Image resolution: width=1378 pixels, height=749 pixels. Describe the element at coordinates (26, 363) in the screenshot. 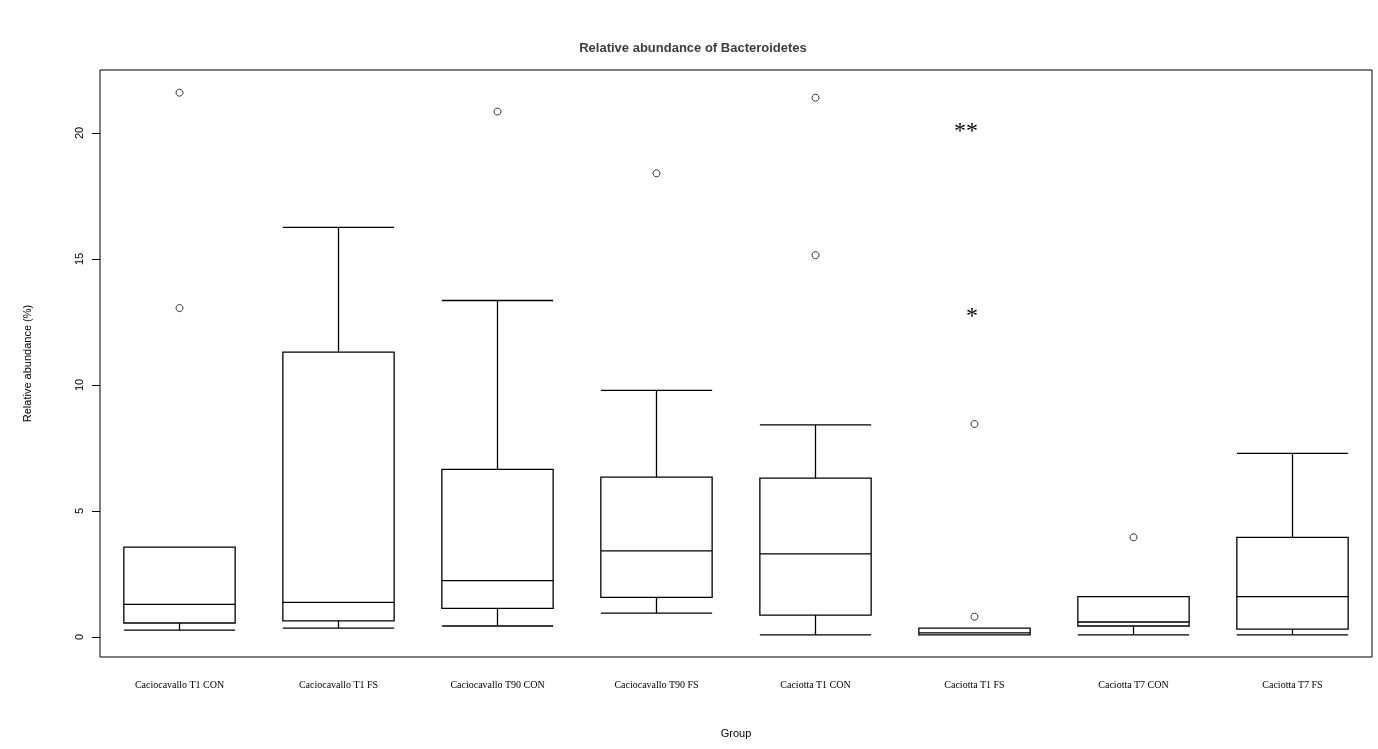

I see `y-axis-title: Relative abundance (%)` at that location.